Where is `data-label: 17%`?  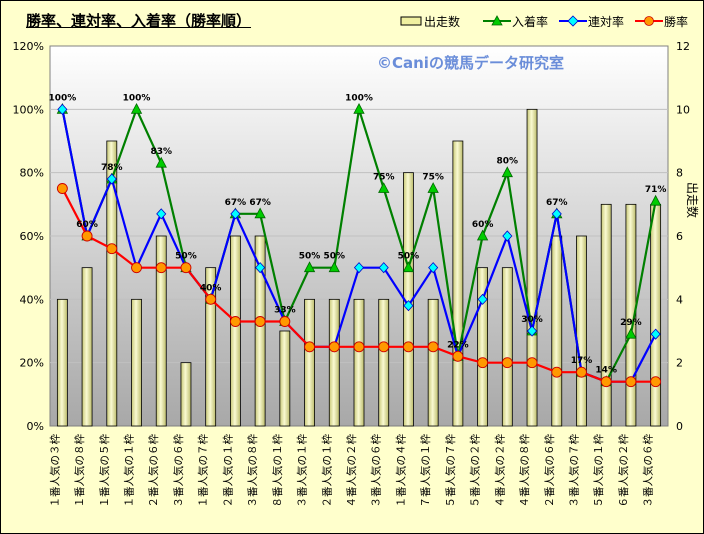 data-label: 17% is located at coordinates (582, 361).